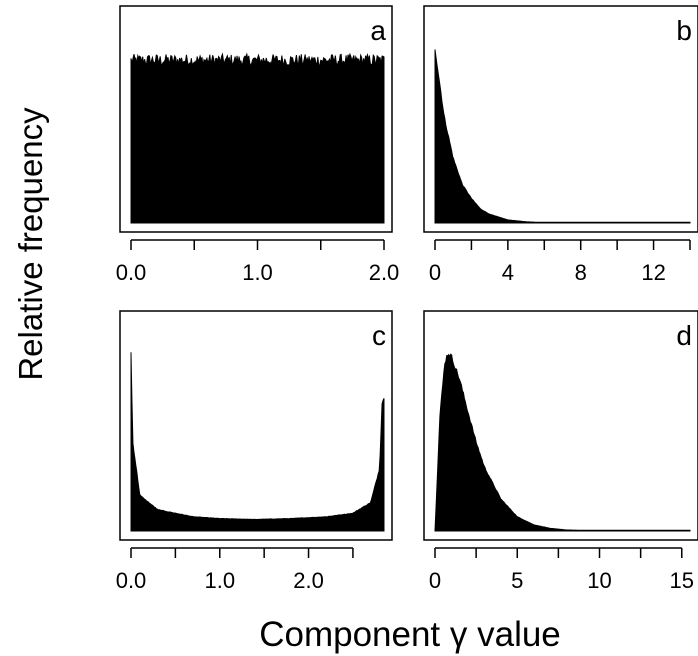  Describe the element at coordinates (379, 335) in the screenshot. I see `panel-letter-c: c` at that location.